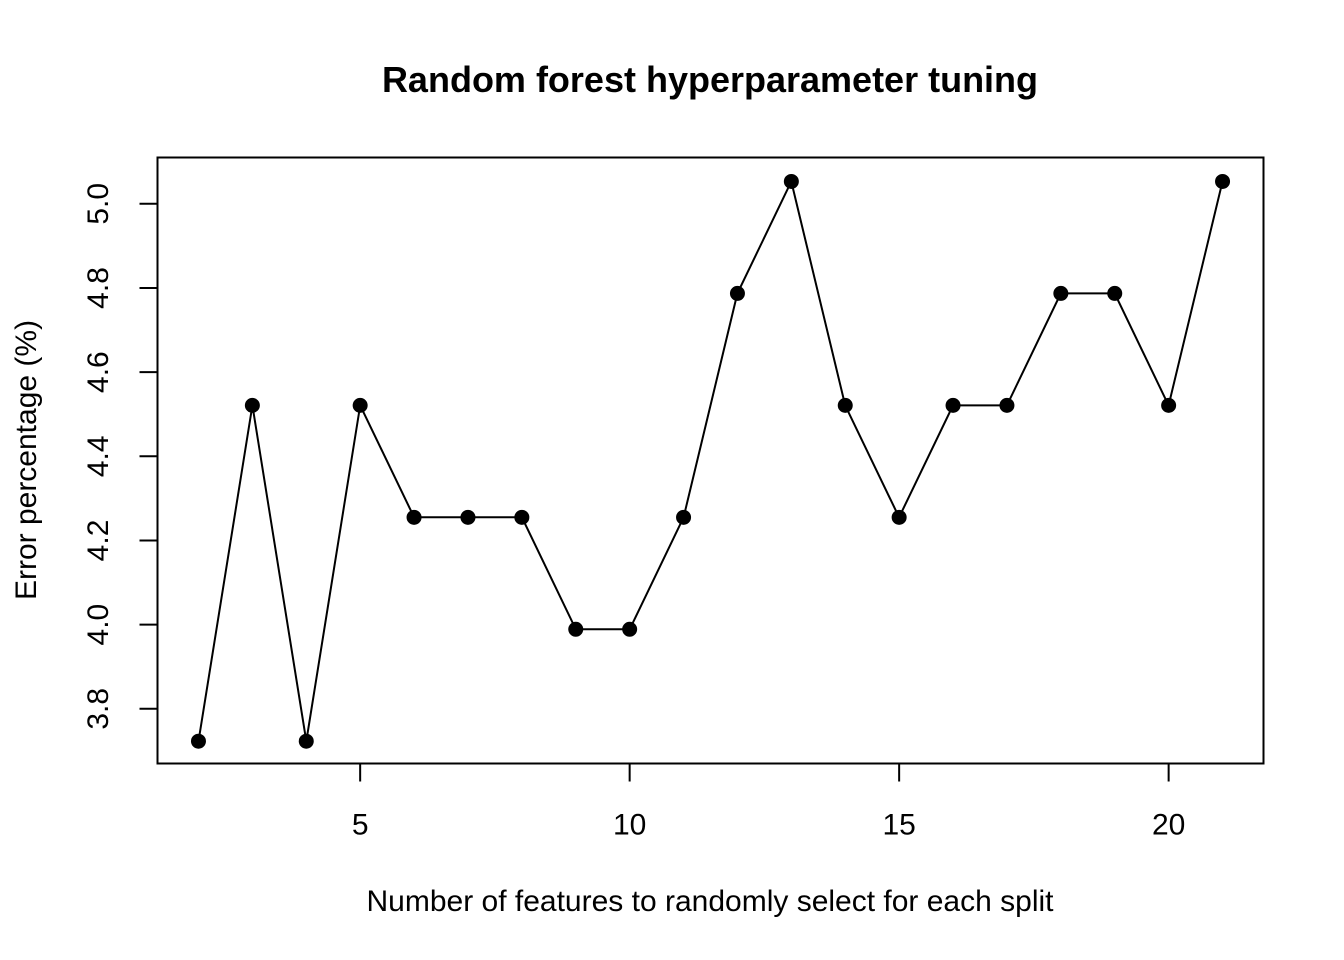 The width and height of the screenshot is (1344, 960). Describe the element at coordinates (1168, 825) in the screenshot. I see `x-tick-label: 20` at that location.